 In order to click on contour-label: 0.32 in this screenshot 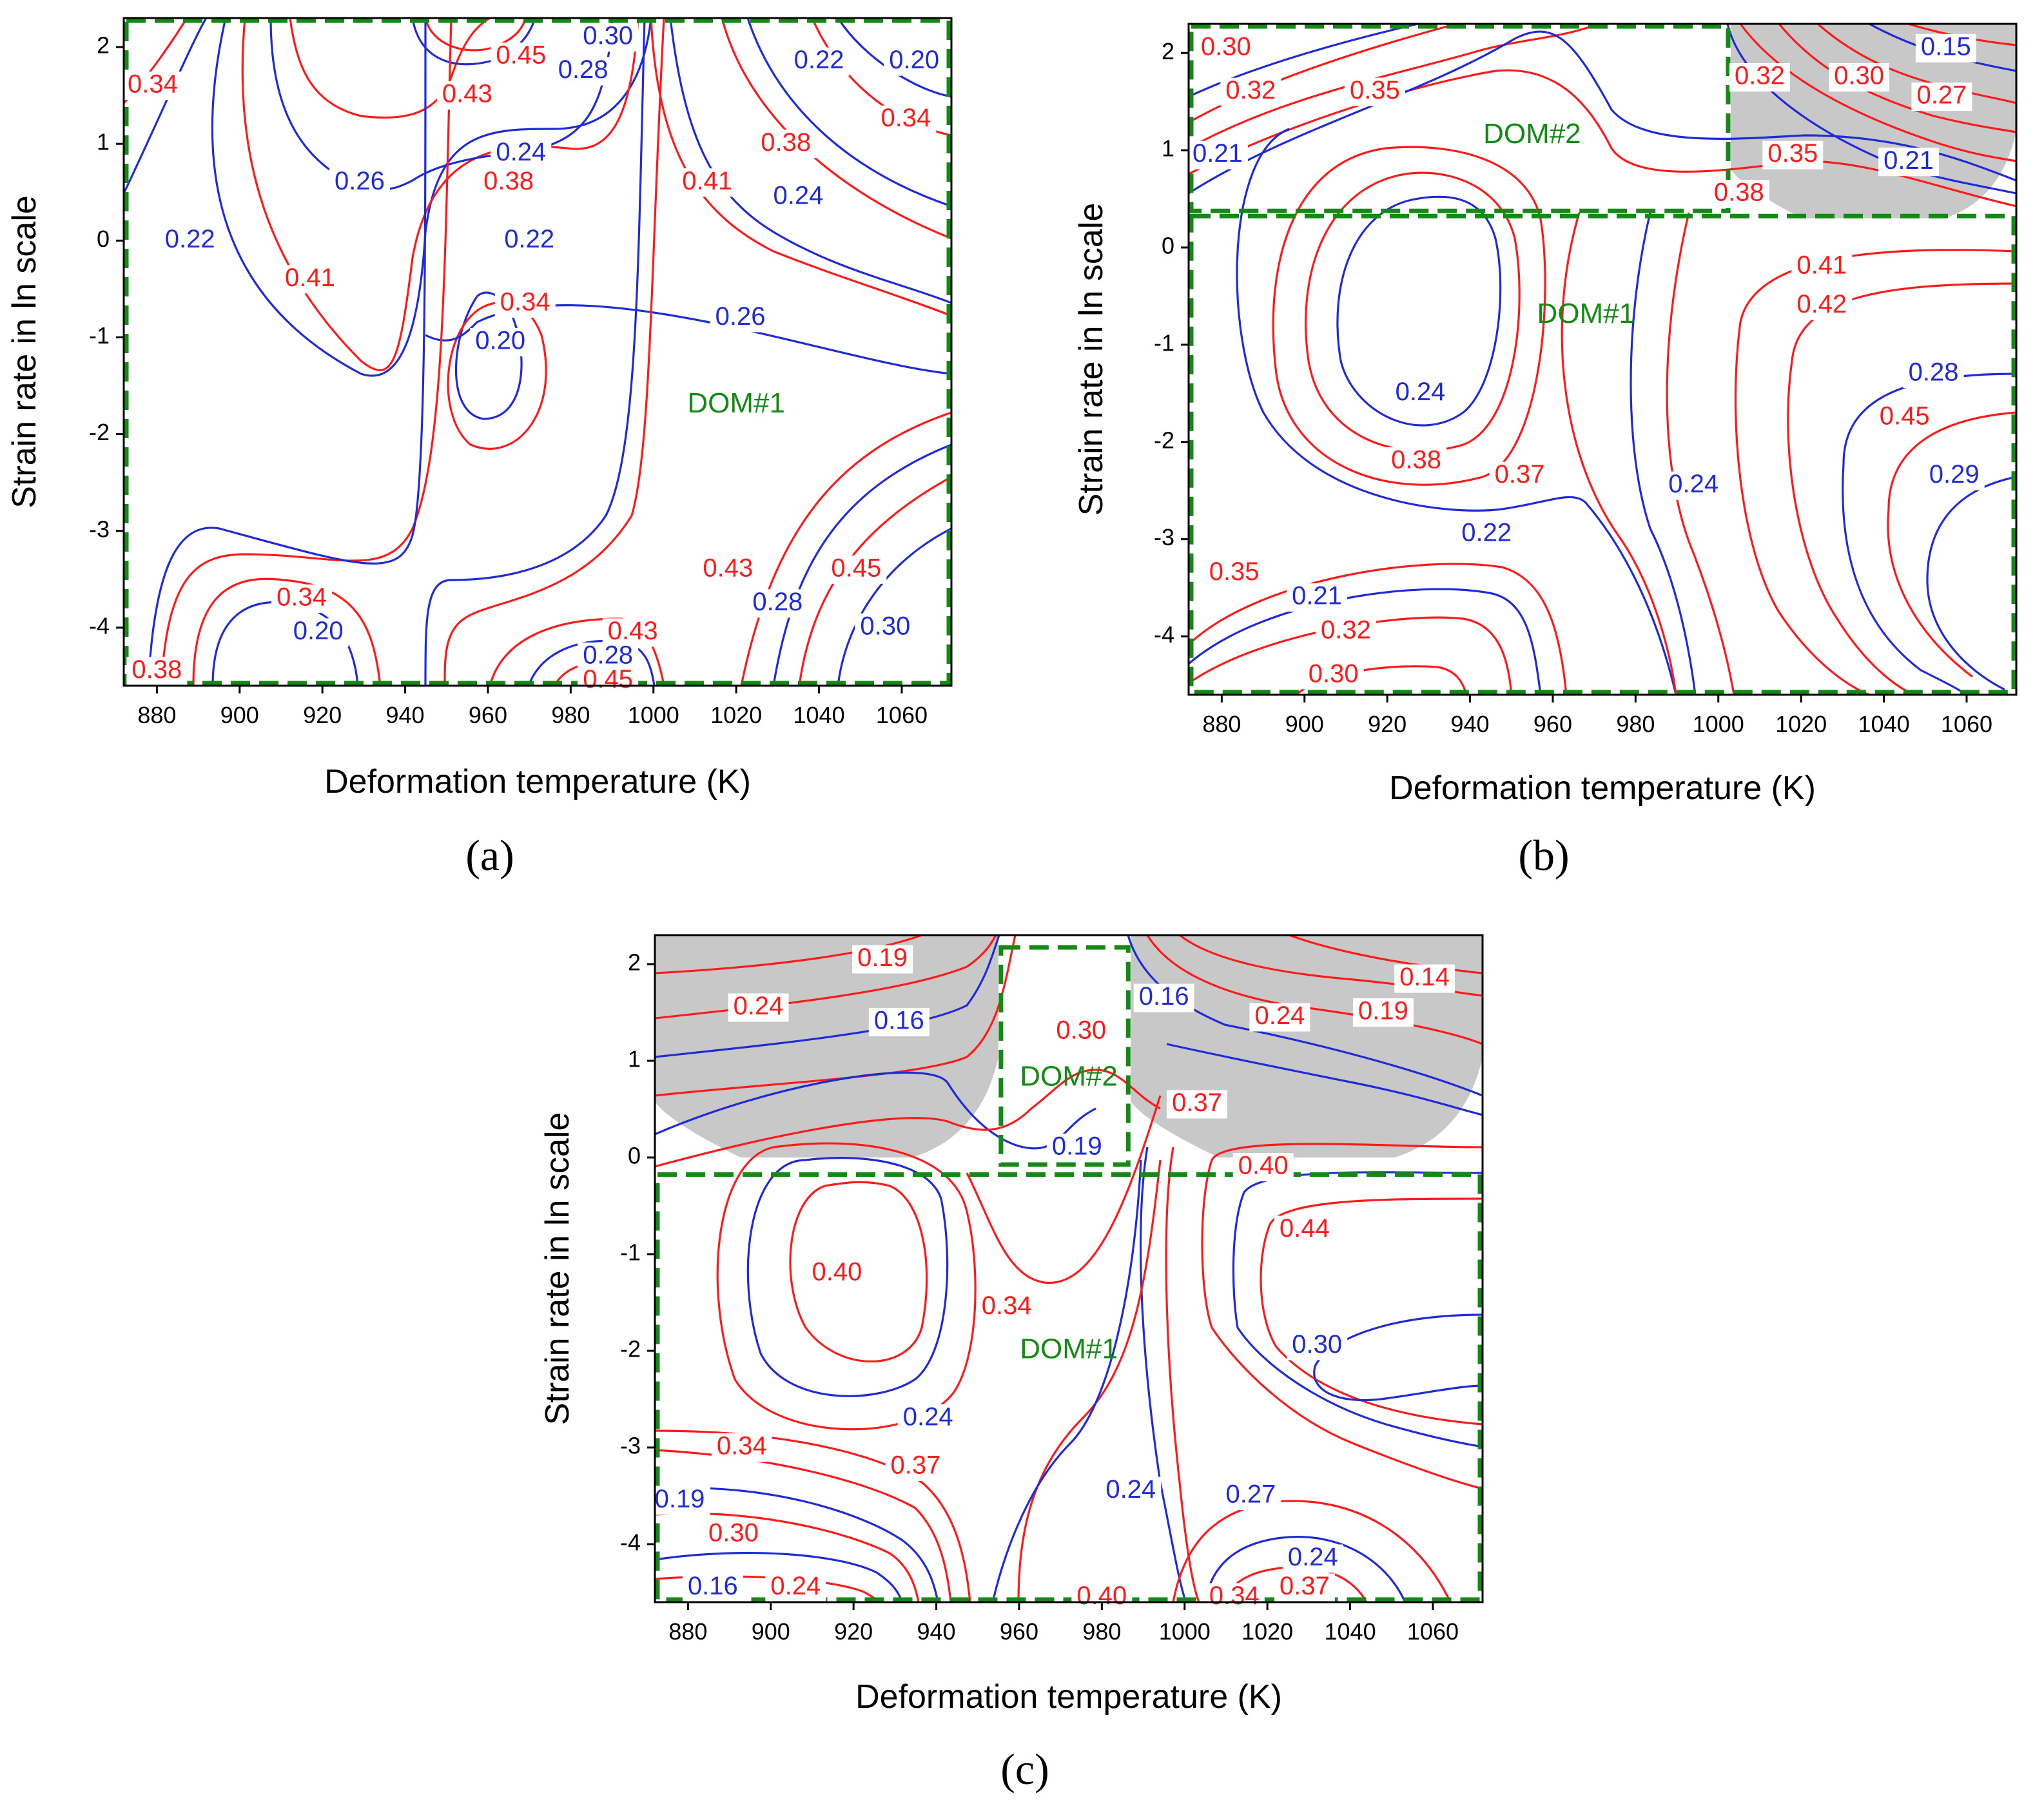, I will do `click(1250, 90)`.